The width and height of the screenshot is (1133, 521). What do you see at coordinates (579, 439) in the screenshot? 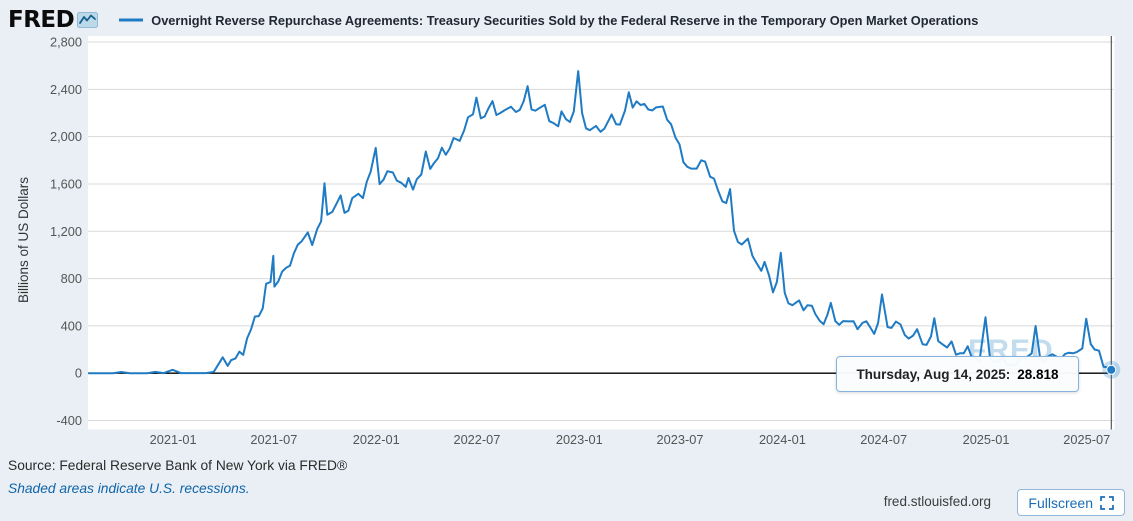
I see `x-tick-label: 2023-01` at bounding box center [579, 439].